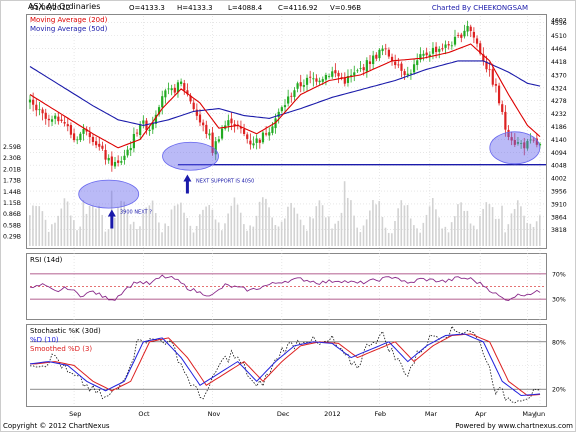 This screenshot has width=576, height=436. Describe the element at coordinates (12, 158) in the screenshot. I see `volume-tick-label: 2.30B` at that location.